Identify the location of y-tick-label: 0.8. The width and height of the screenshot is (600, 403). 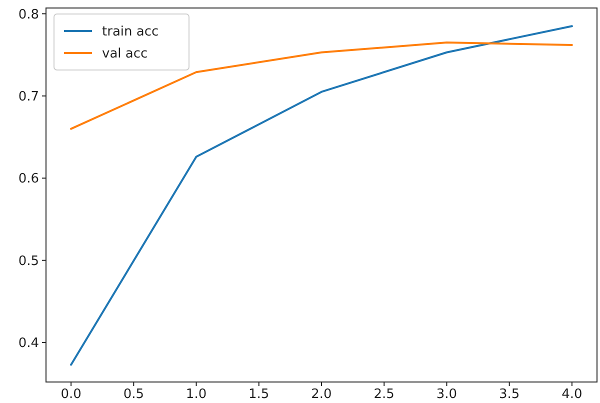
(28, 14).